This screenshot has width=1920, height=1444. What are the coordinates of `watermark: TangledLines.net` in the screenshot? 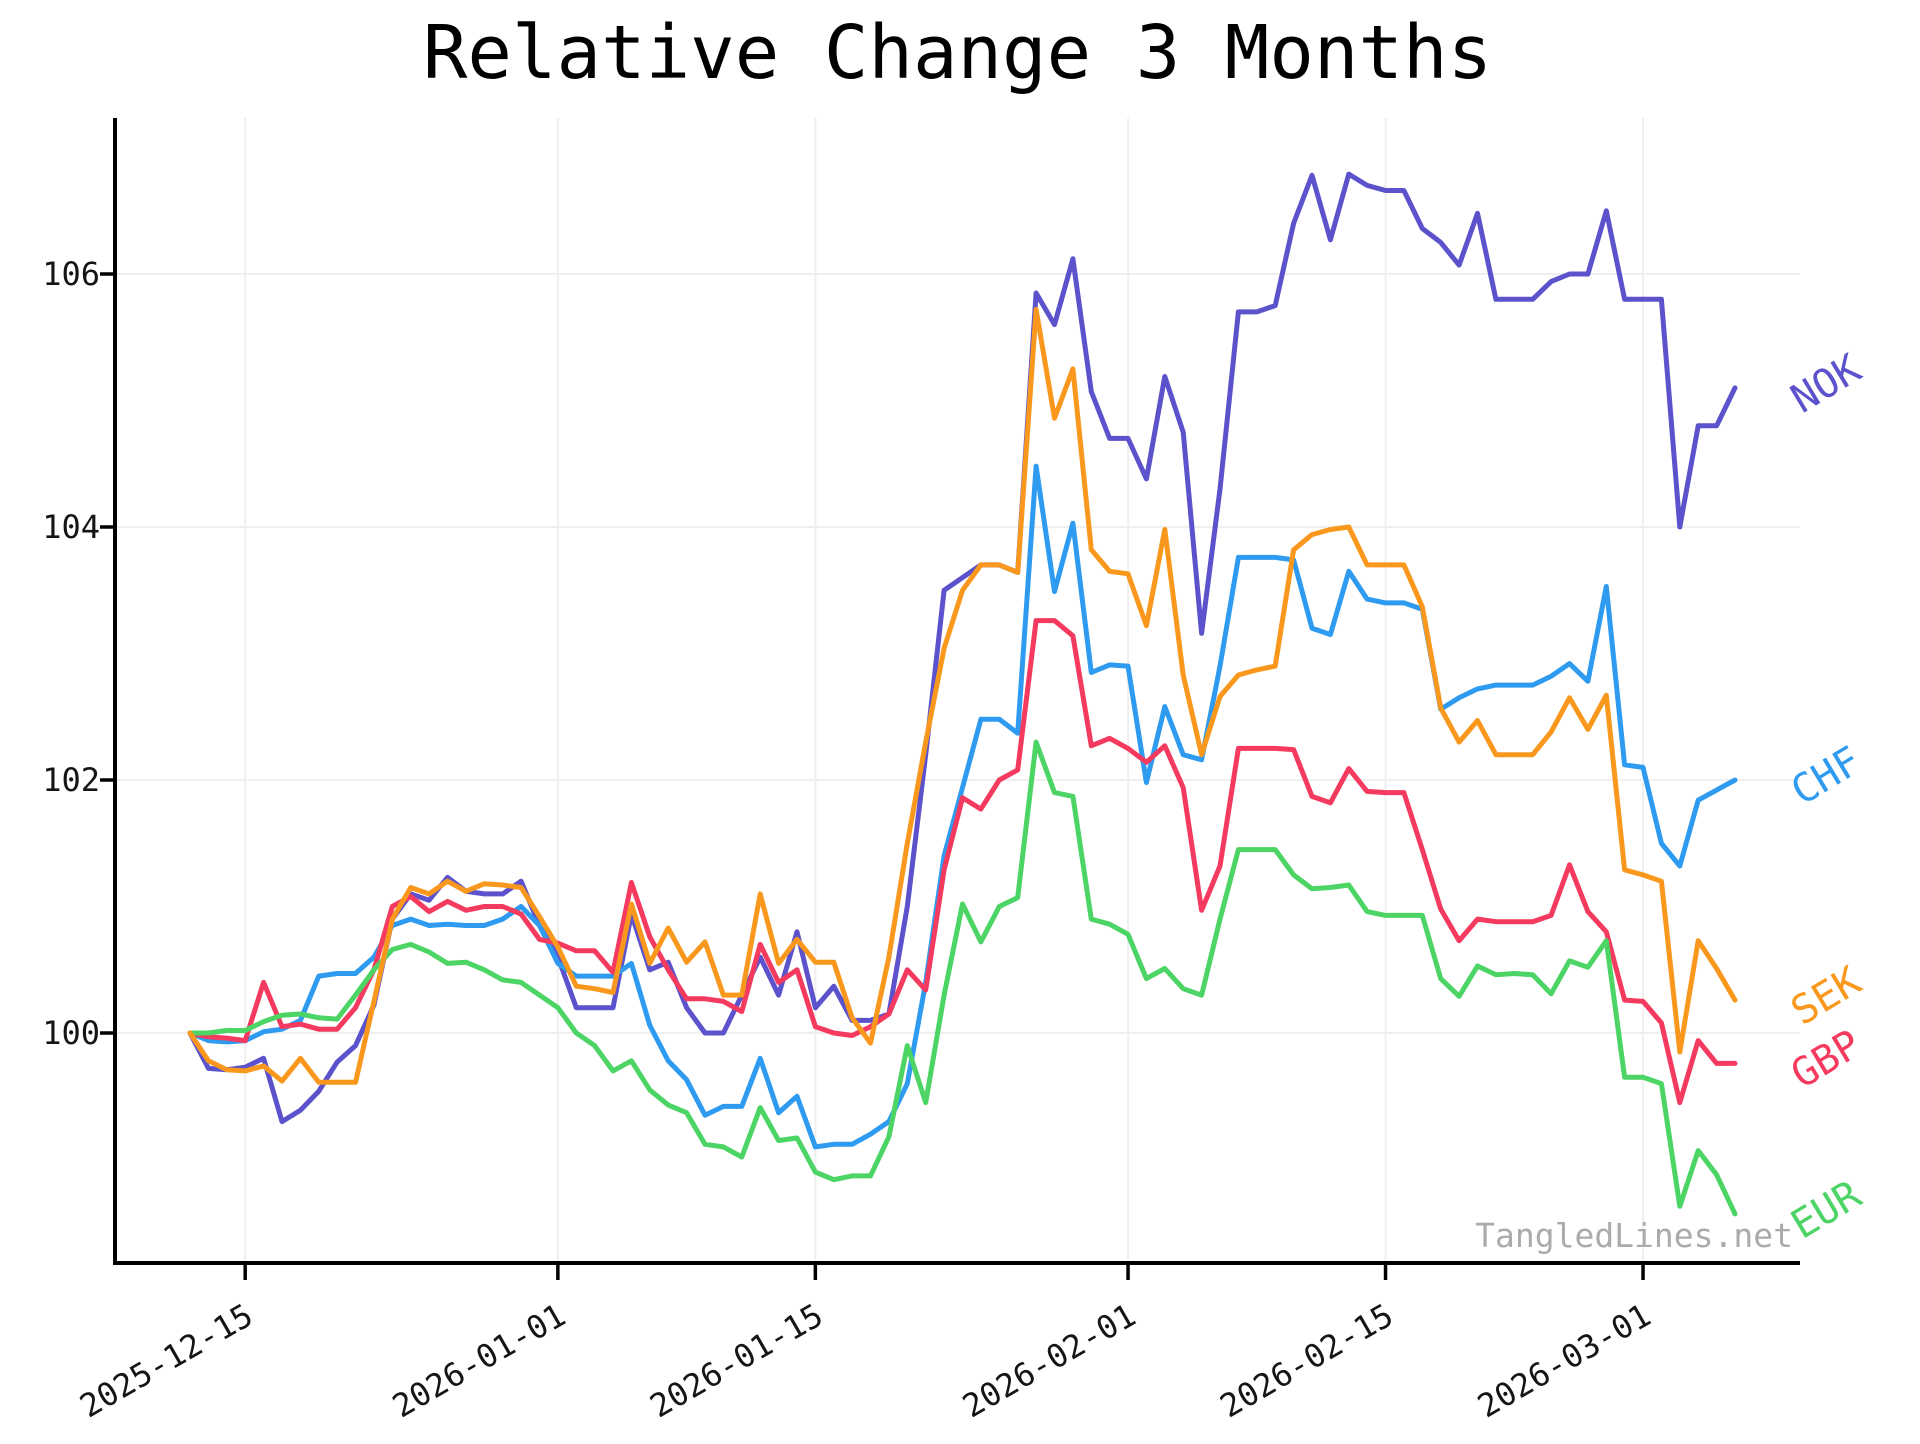 It's located at (1634, 1235).